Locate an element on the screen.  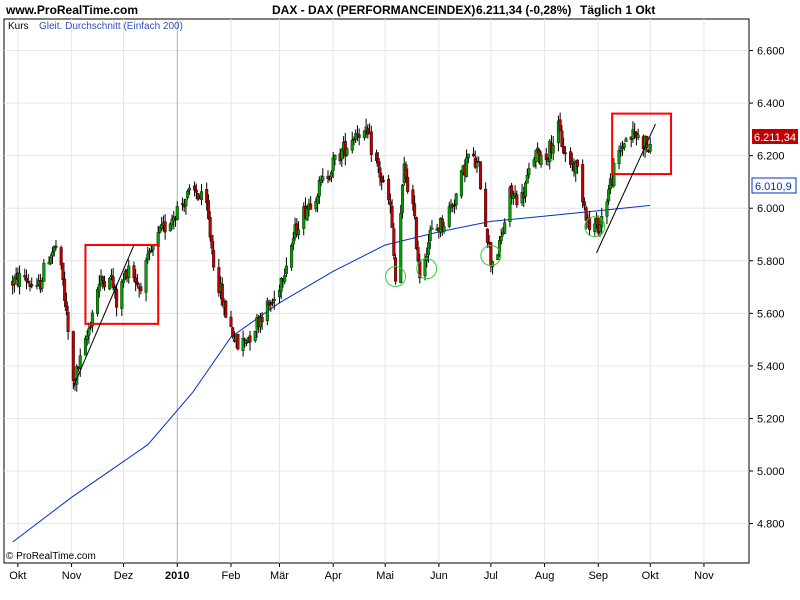
last-price: 6.211,34 (-0,28%) is located at coordinates (524, 10).